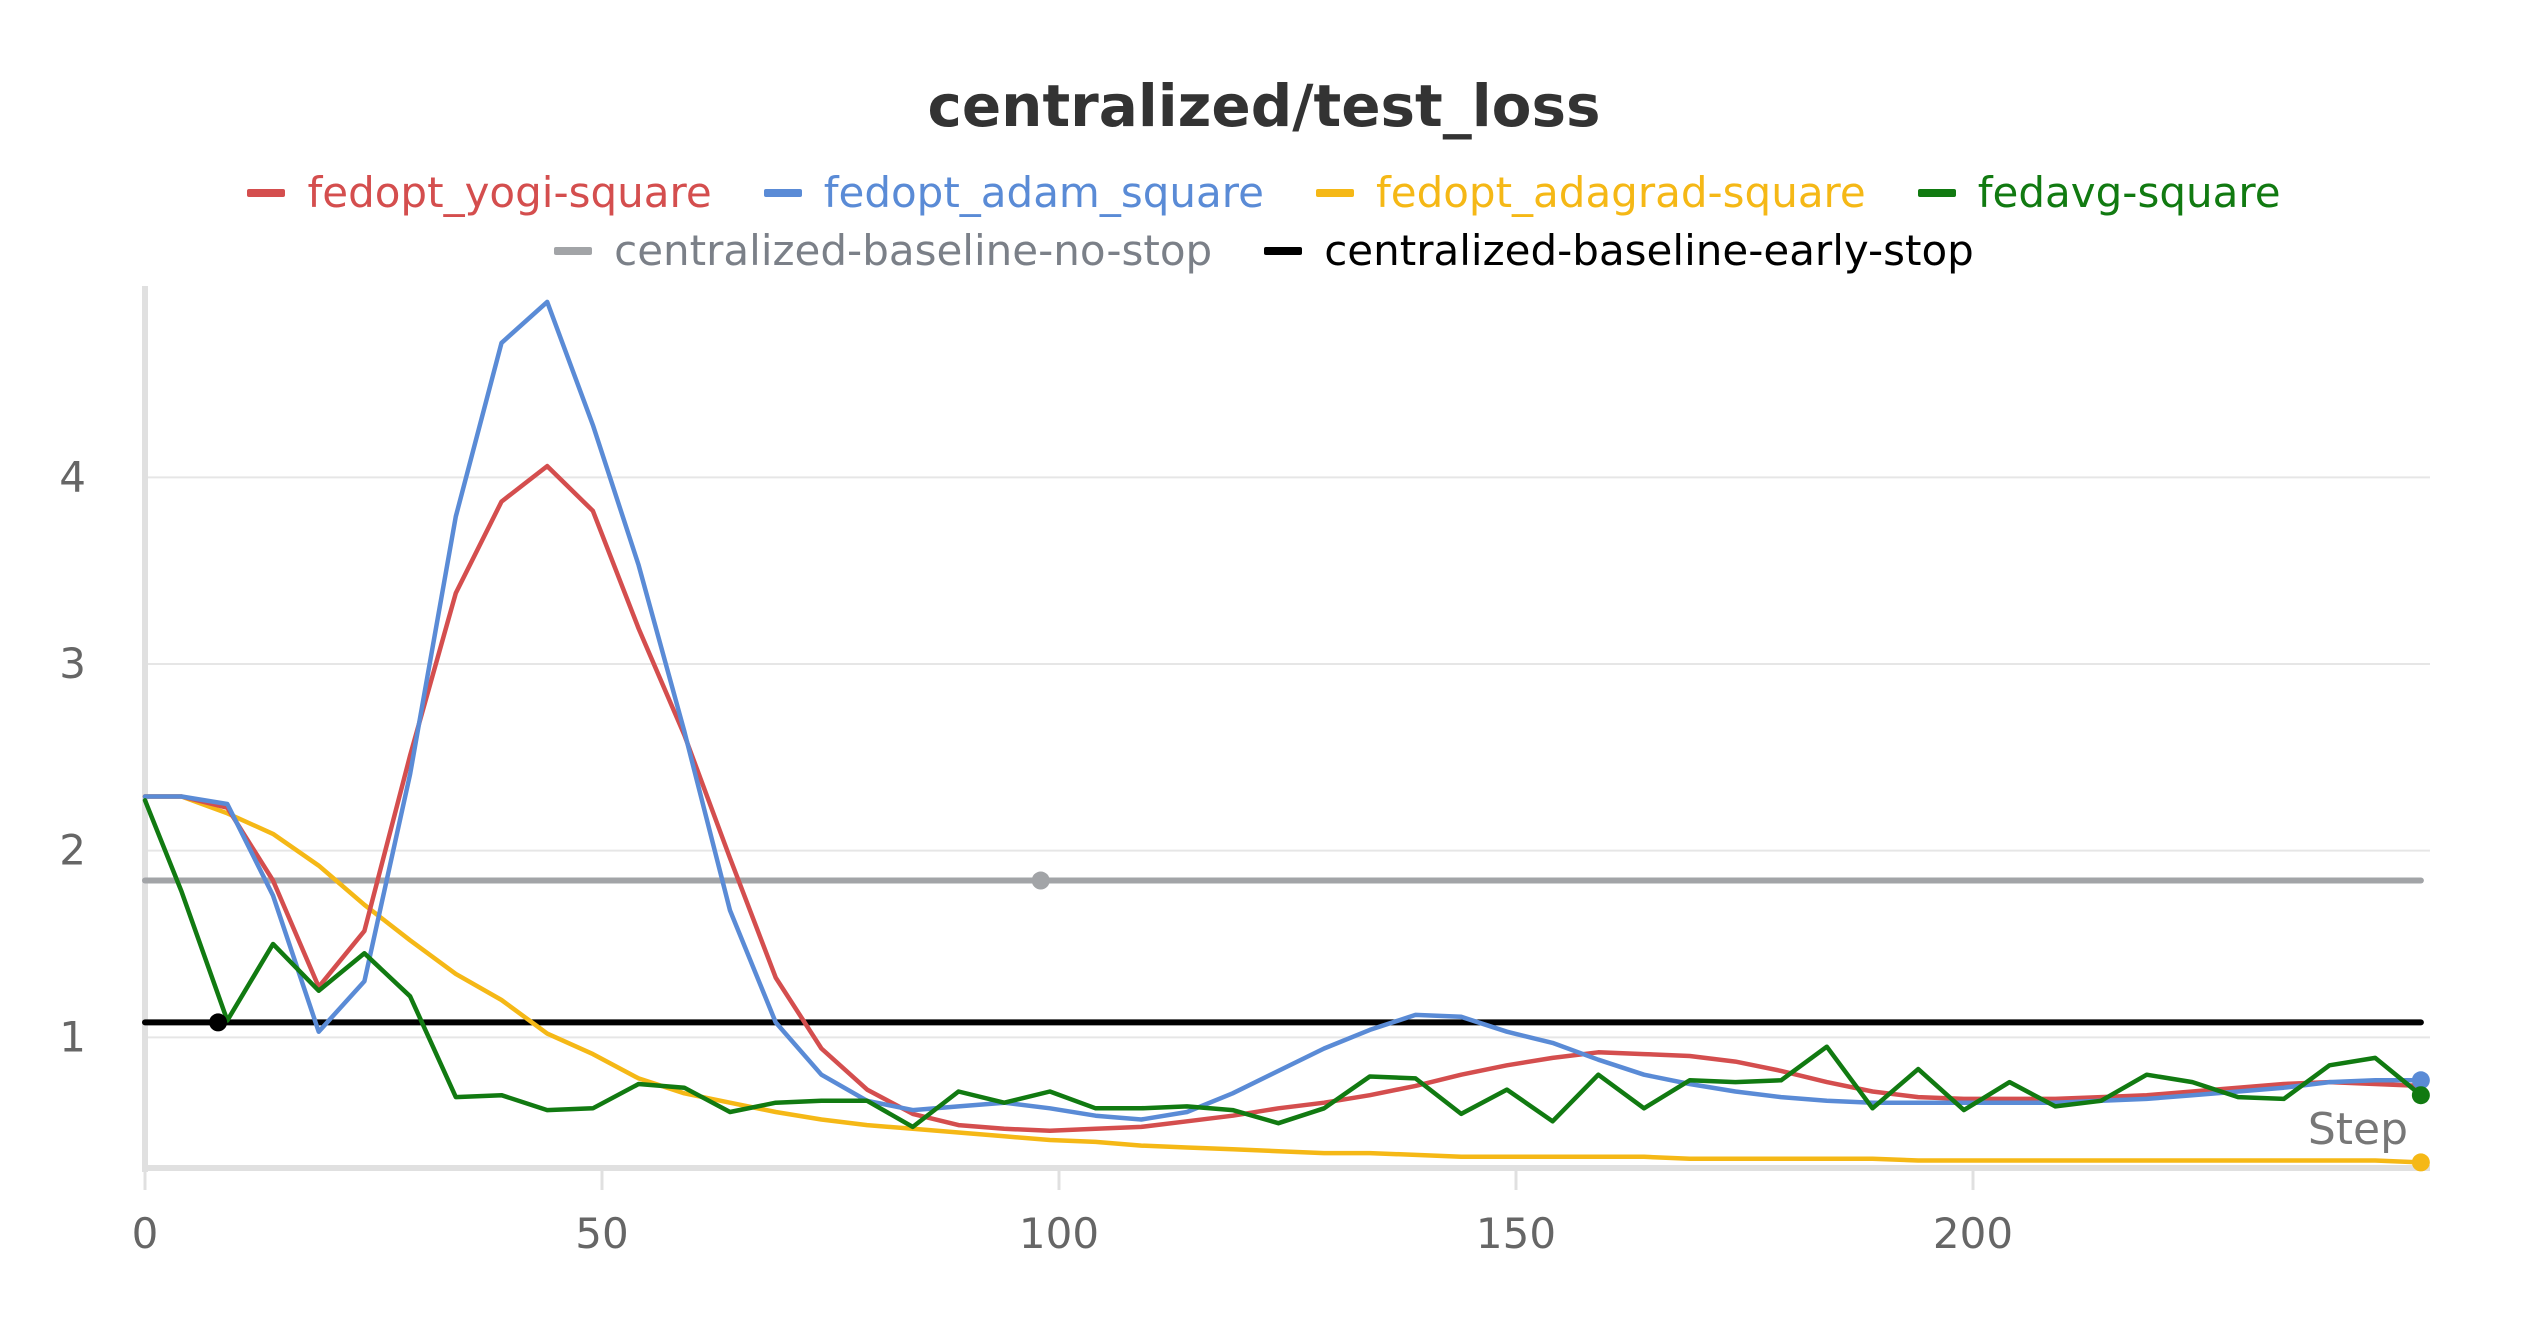 The height and width of the screenshot is (1328, 2528). I want to click on series-point-fedavg-square, so click(2420, 1095).